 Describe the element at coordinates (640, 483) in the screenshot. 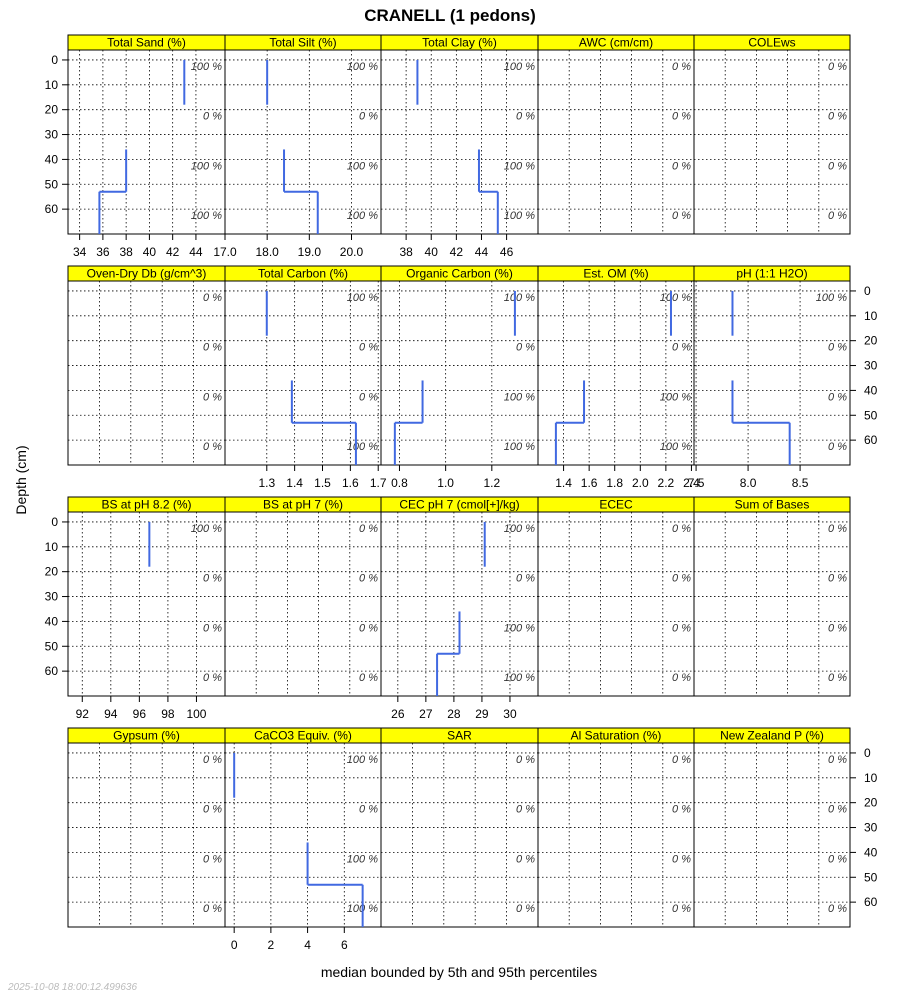

I see `x-tick-label: 2.0` at that location.